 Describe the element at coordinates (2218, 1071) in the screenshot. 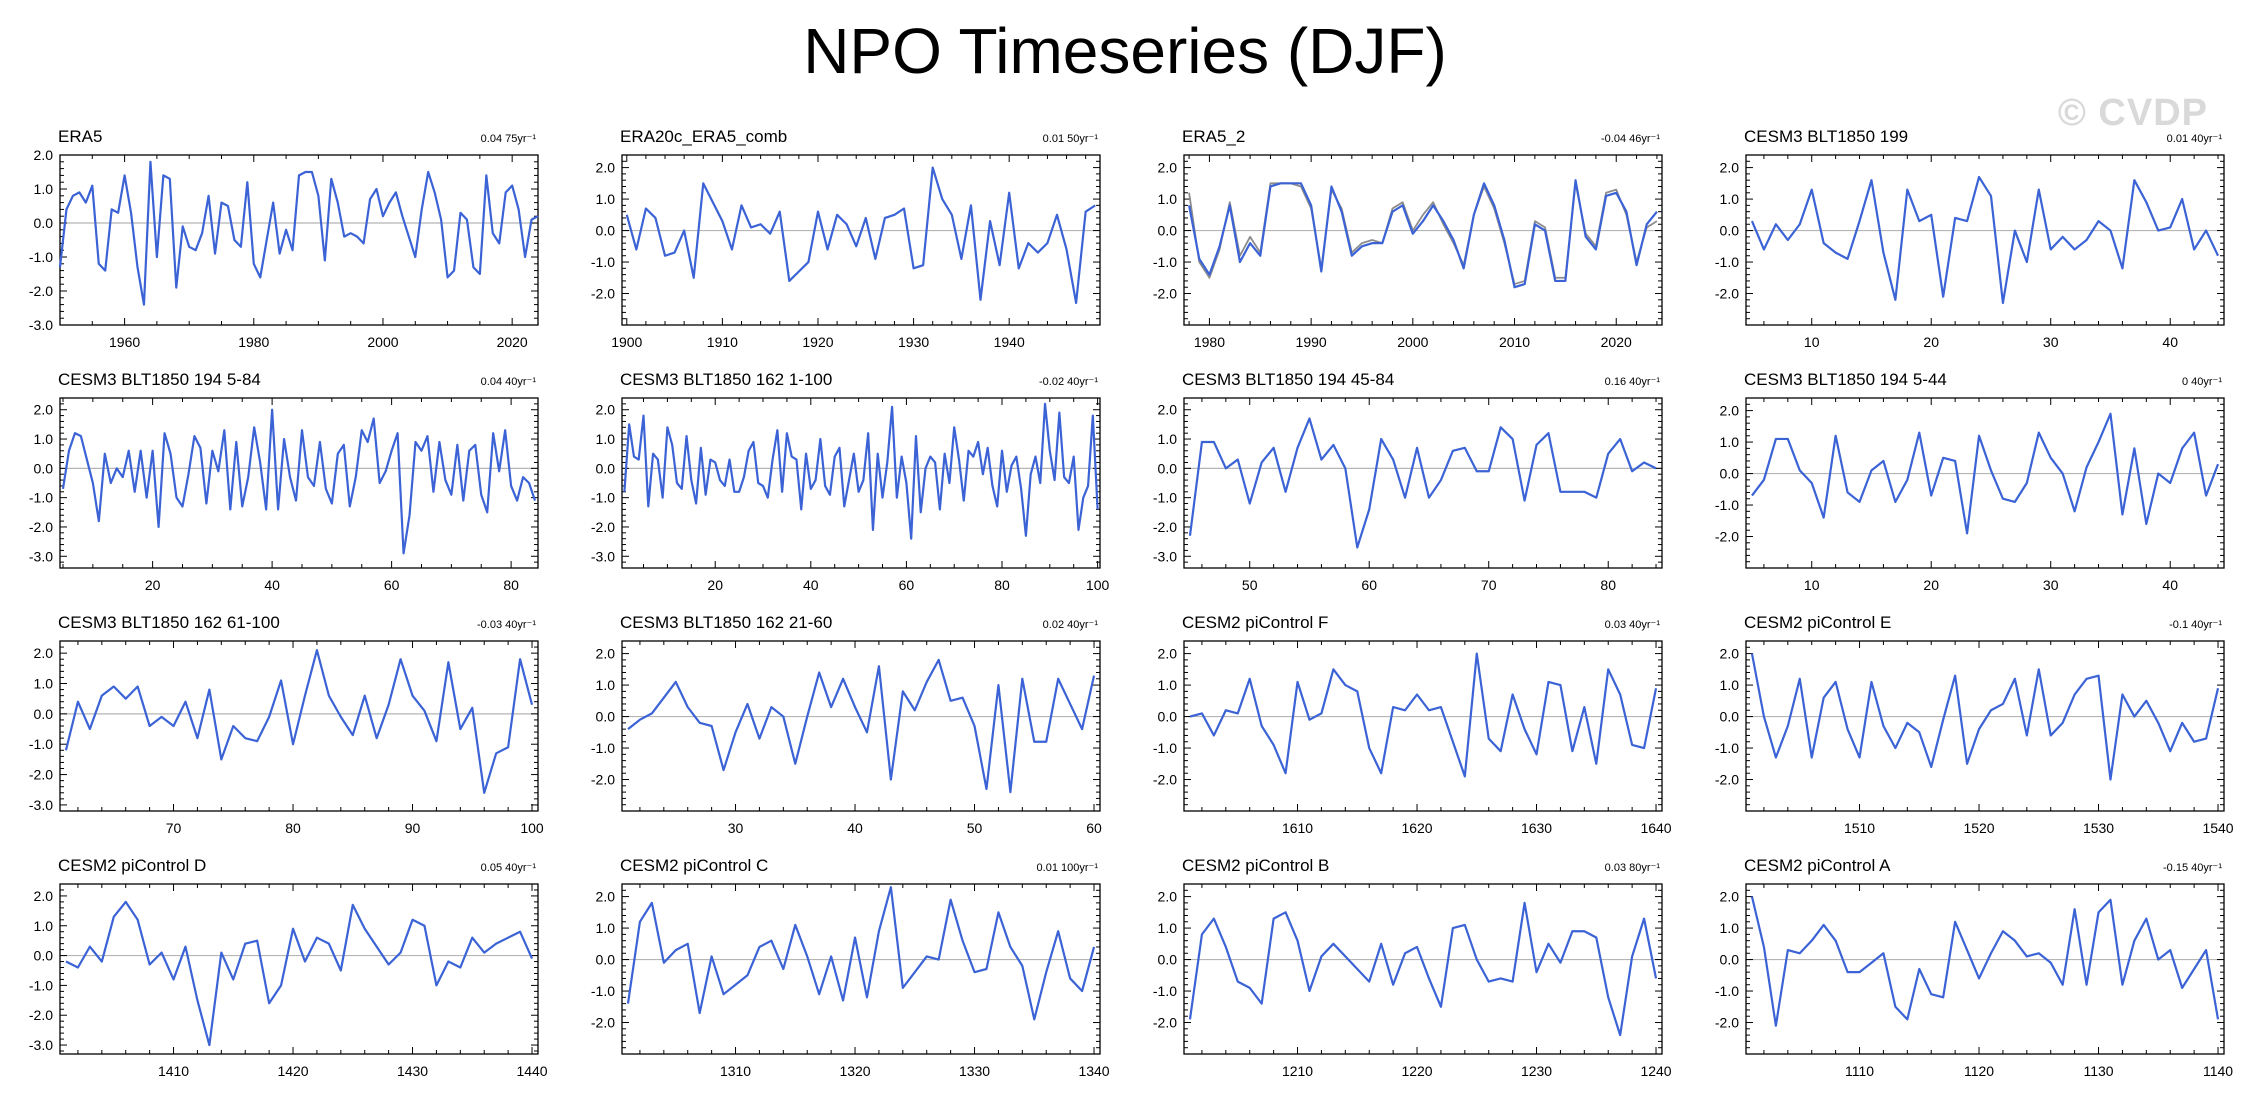

I see `x-tick-label: 1140` at that location.